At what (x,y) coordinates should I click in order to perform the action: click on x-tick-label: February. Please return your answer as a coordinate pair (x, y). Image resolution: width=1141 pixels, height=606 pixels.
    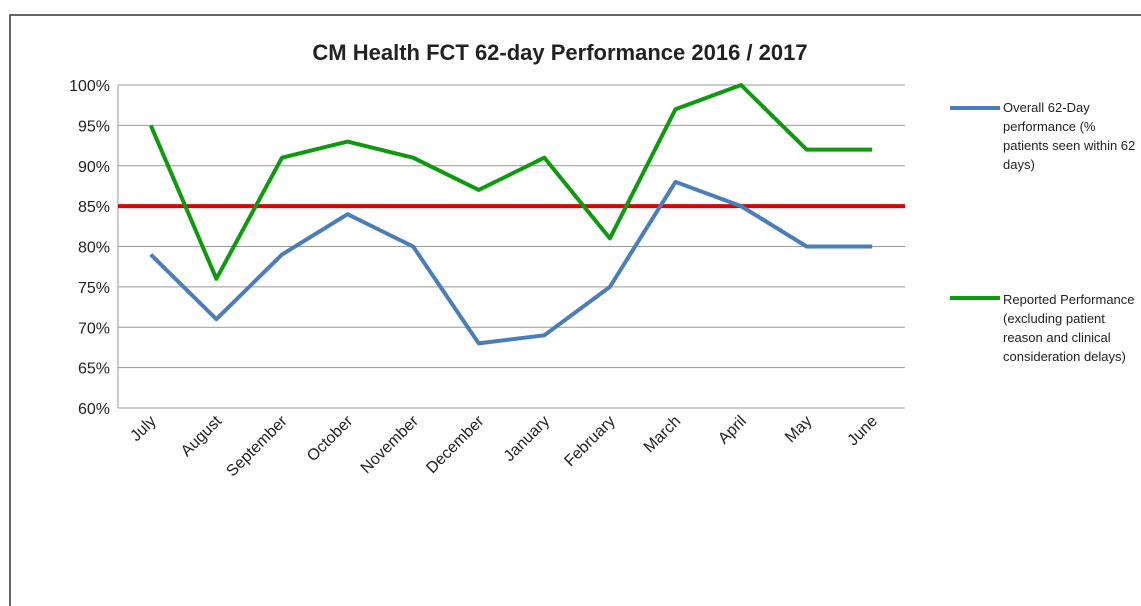
    Looking at the image, I should click on (589, 441).